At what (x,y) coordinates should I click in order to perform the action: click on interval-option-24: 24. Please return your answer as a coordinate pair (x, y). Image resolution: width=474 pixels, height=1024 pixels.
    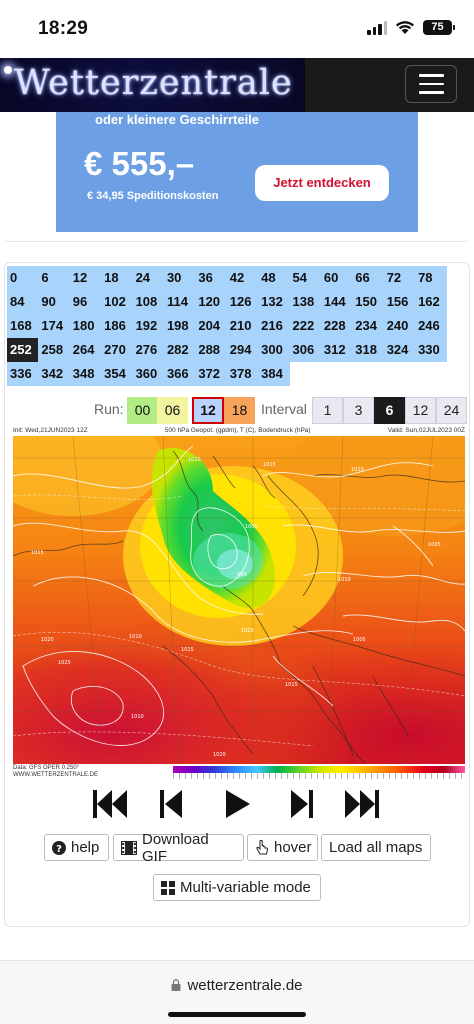
    Looking at the image, I should click on (451, 410).